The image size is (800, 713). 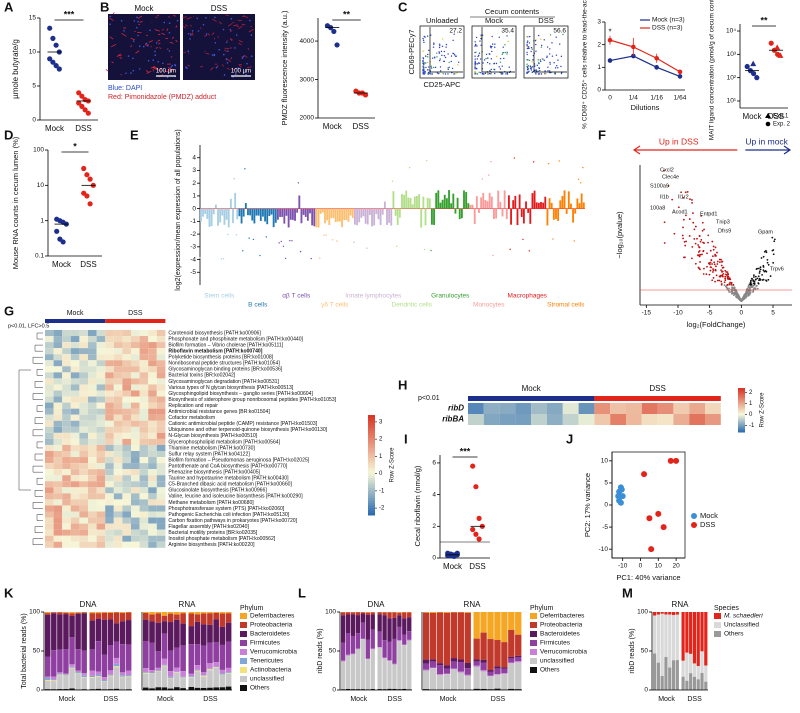 I want to click on group-bar, so click(x=531, y=398).